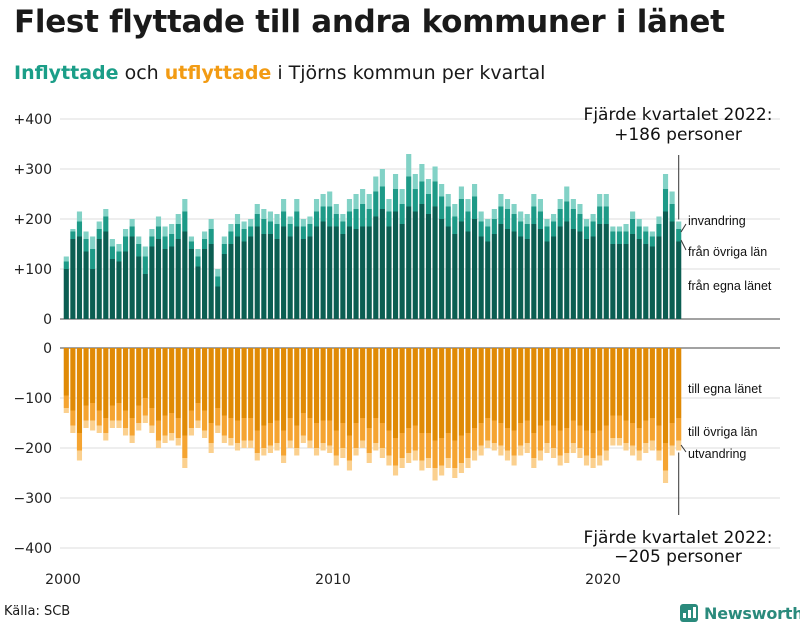  I want to click on ytick-top-2: +200, so click(33, 220).